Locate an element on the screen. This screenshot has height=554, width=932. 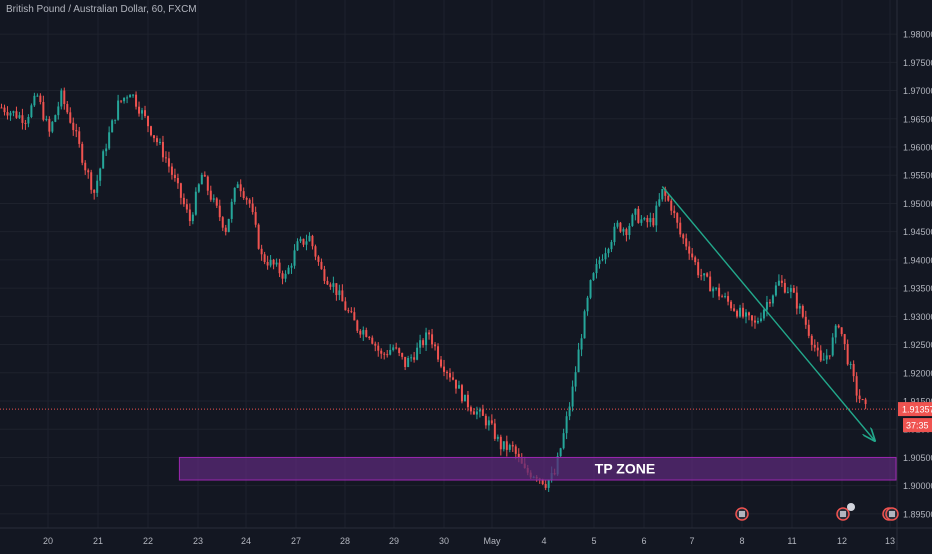
event-count-badge-icon is located at coordinates (851, 507).